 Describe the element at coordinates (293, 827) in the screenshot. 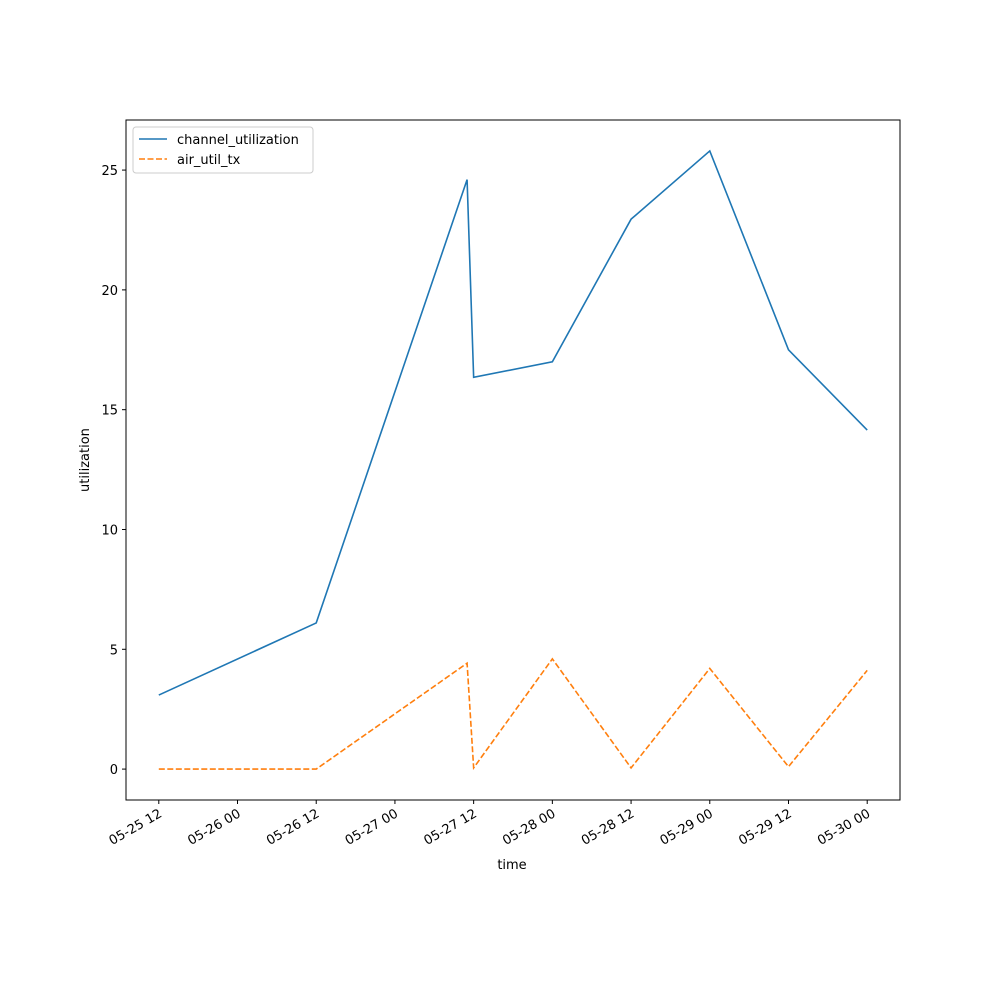

I see `x-tick-label: 05-26 12` at that location.